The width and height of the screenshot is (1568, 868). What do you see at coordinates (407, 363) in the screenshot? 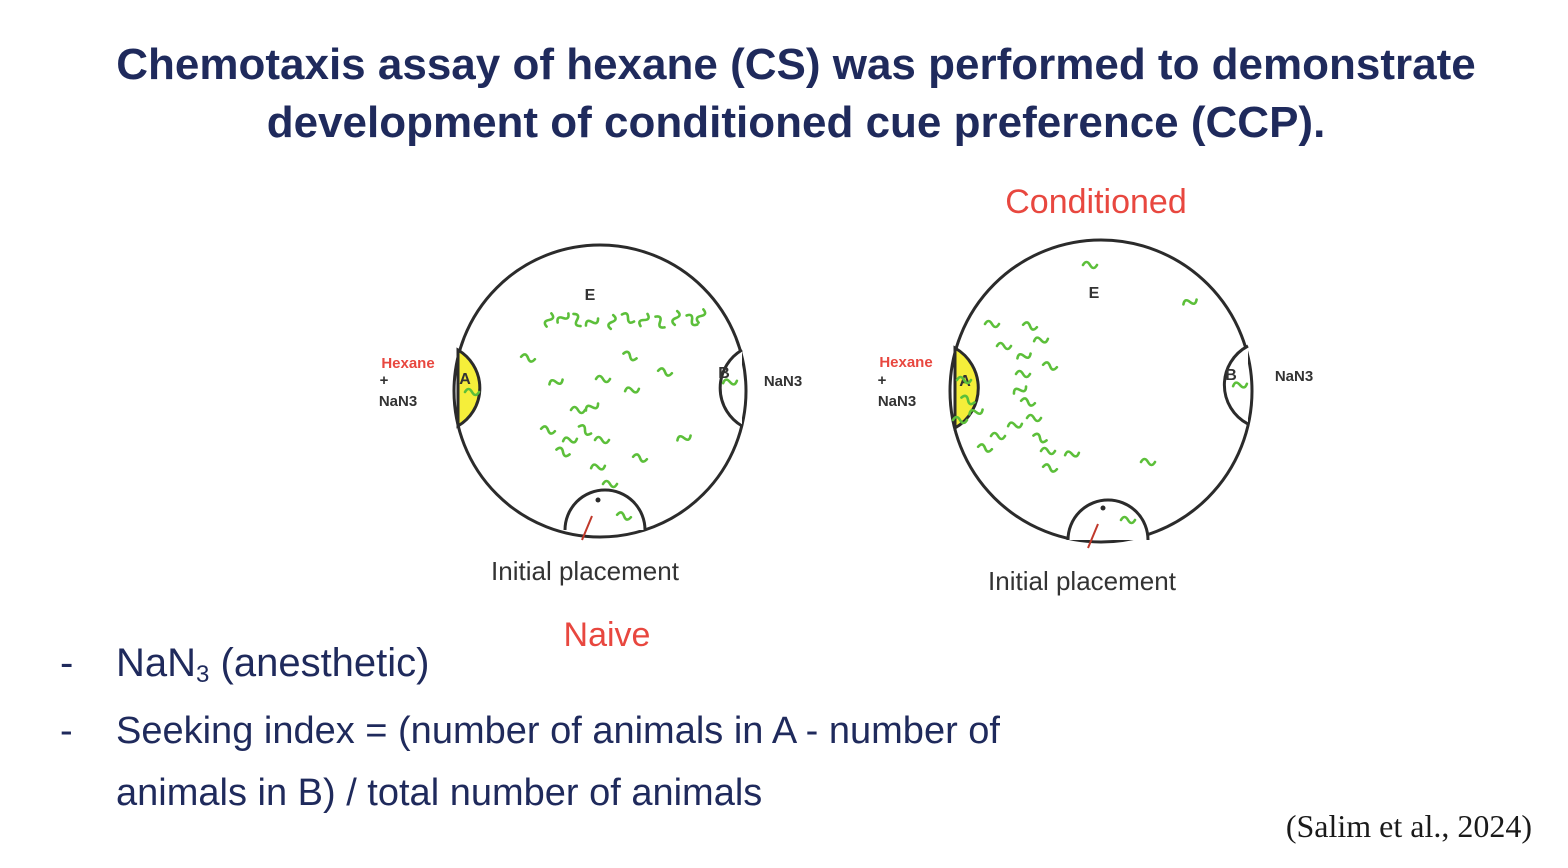
I see `naive-hexane-label: Hexane` at bounding box center [407, 363].